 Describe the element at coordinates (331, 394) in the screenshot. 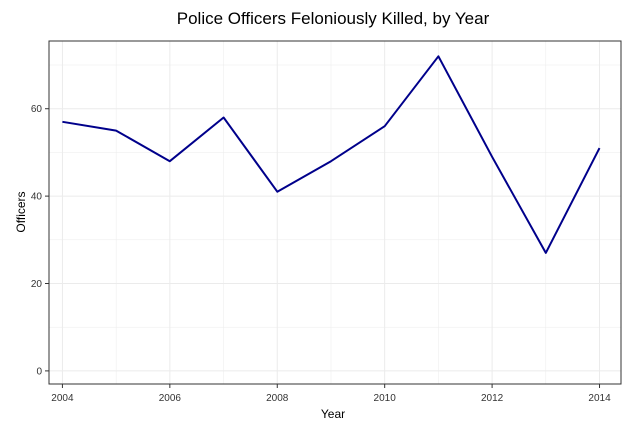

I see `x-axis-ticks: 2004 2006 2008 2010 2012 2014` at that location.